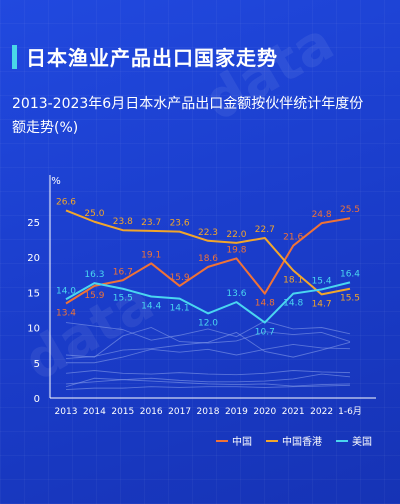 This screenshot has height=504, width=400. I want to click on legend-label: 中国香港, so click(302, 441).